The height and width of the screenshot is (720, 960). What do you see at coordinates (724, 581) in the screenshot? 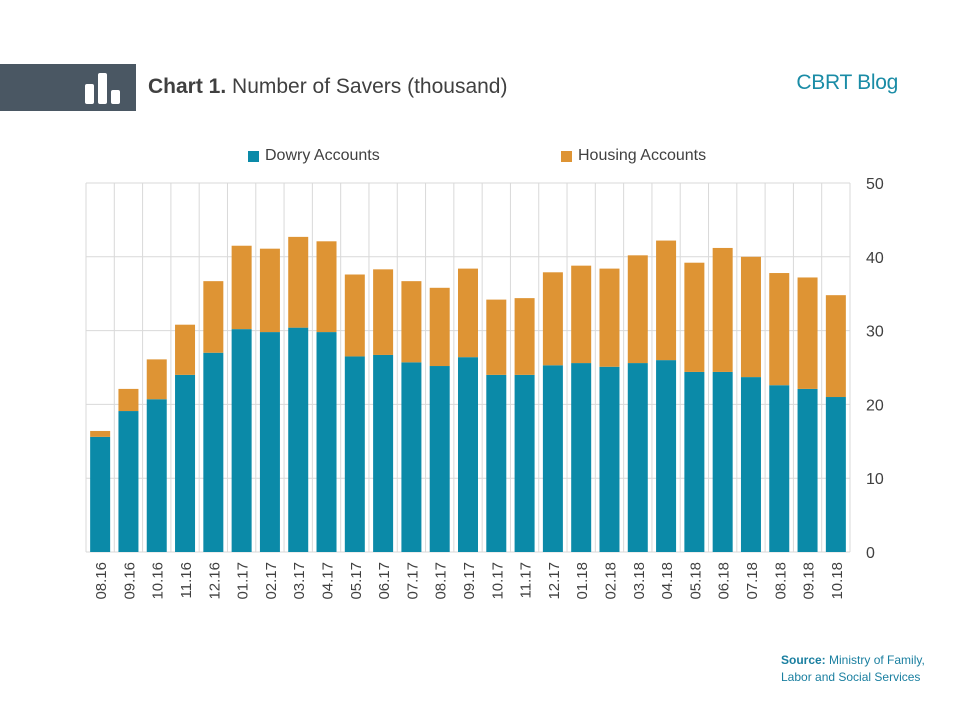
I see `x-tick-label: 06.18` at bounding box center [724, 581].